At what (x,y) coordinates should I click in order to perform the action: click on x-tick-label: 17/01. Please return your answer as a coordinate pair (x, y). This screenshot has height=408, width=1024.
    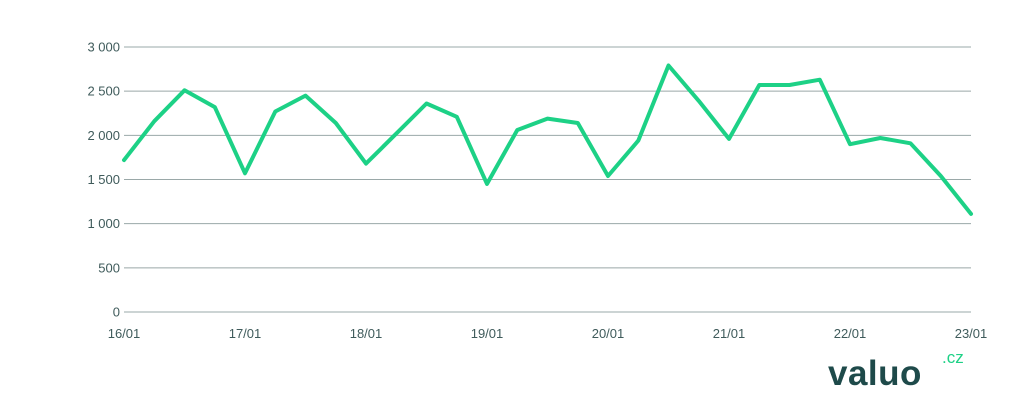
    Looking at the image, I should click on (245, 333).